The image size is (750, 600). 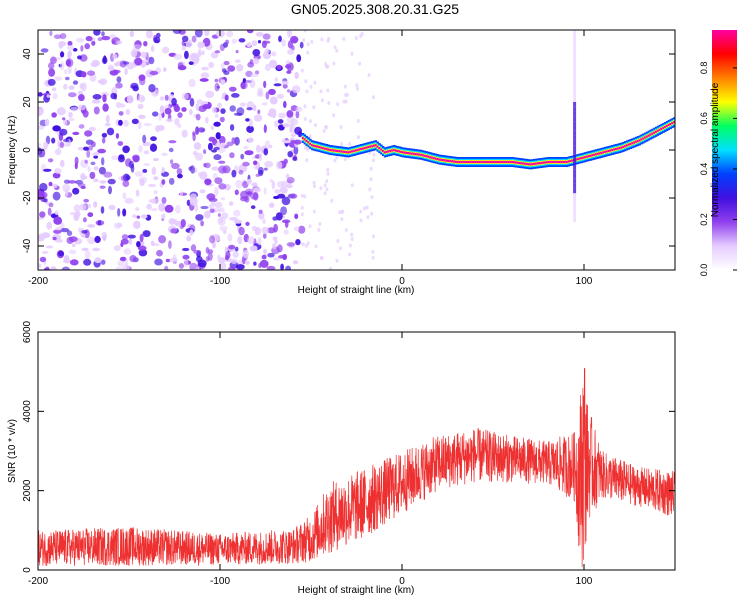 What do you see at coordinates (12, 451) in the screenshot?
I see `snr-ylabel: SNR (10 * v/v)` at bounding box center [12, 451].